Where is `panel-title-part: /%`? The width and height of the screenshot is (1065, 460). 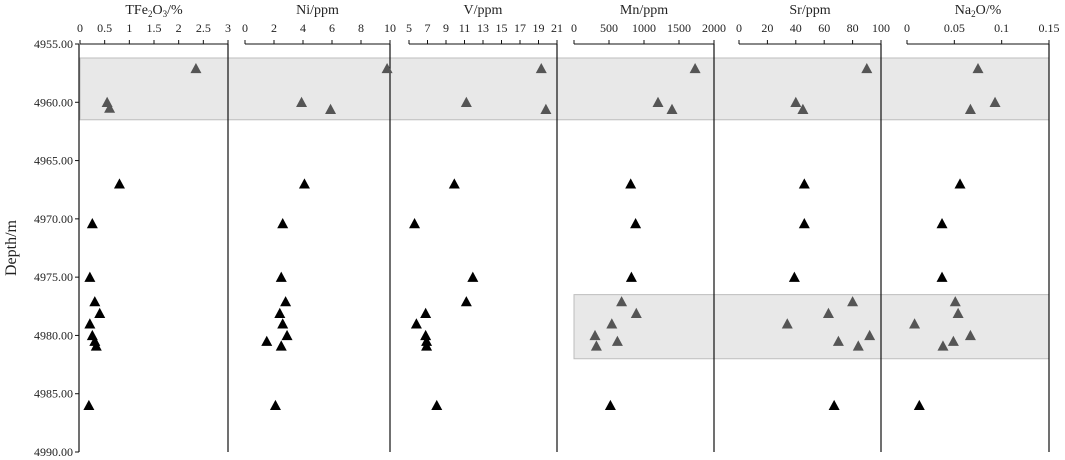 panel-title-part: /% is located at coordinates (175, 10).